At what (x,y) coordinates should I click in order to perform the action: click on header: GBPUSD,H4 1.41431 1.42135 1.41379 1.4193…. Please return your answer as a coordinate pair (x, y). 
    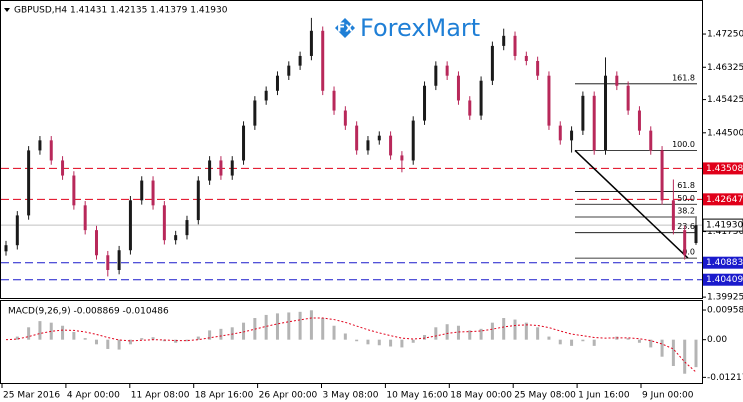
    Looking at the image, I should click on (121, 11).